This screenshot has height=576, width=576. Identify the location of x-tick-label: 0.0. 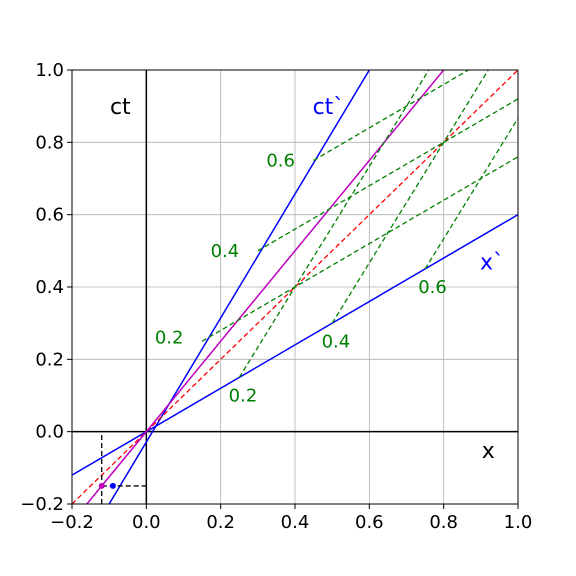
(146, 522).